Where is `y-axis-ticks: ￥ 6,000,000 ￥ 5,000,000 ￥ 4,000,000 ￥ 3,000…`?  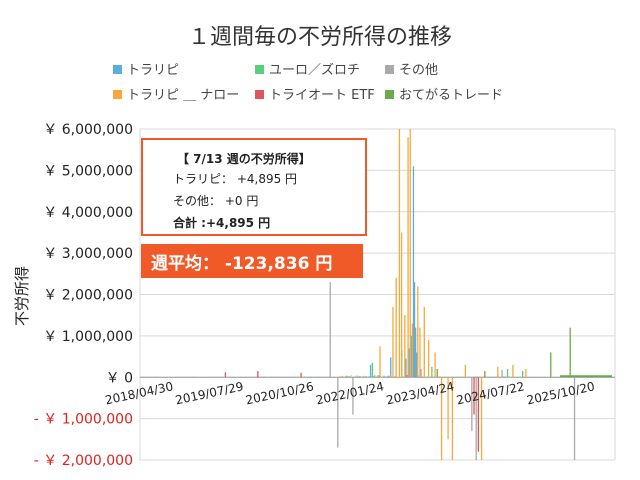 y-axis-ticks: ￥ 6,000,000 ￥ 5,000,000 ￥ 4,000,000 ￥ 3,000… is located at coordinates (83, 295).